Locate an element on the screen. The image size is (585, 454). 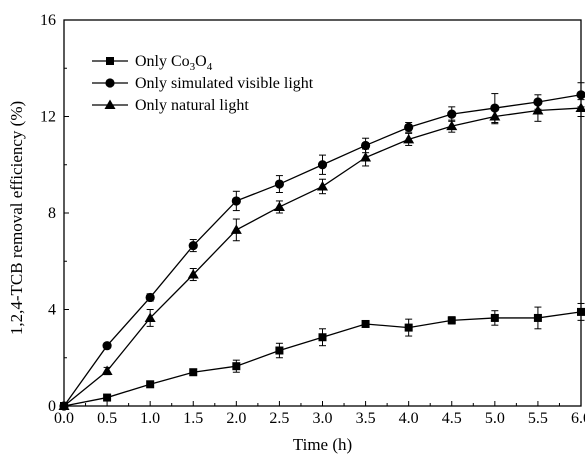
y-tick-label: 8 is located at coordinates (52, 213).